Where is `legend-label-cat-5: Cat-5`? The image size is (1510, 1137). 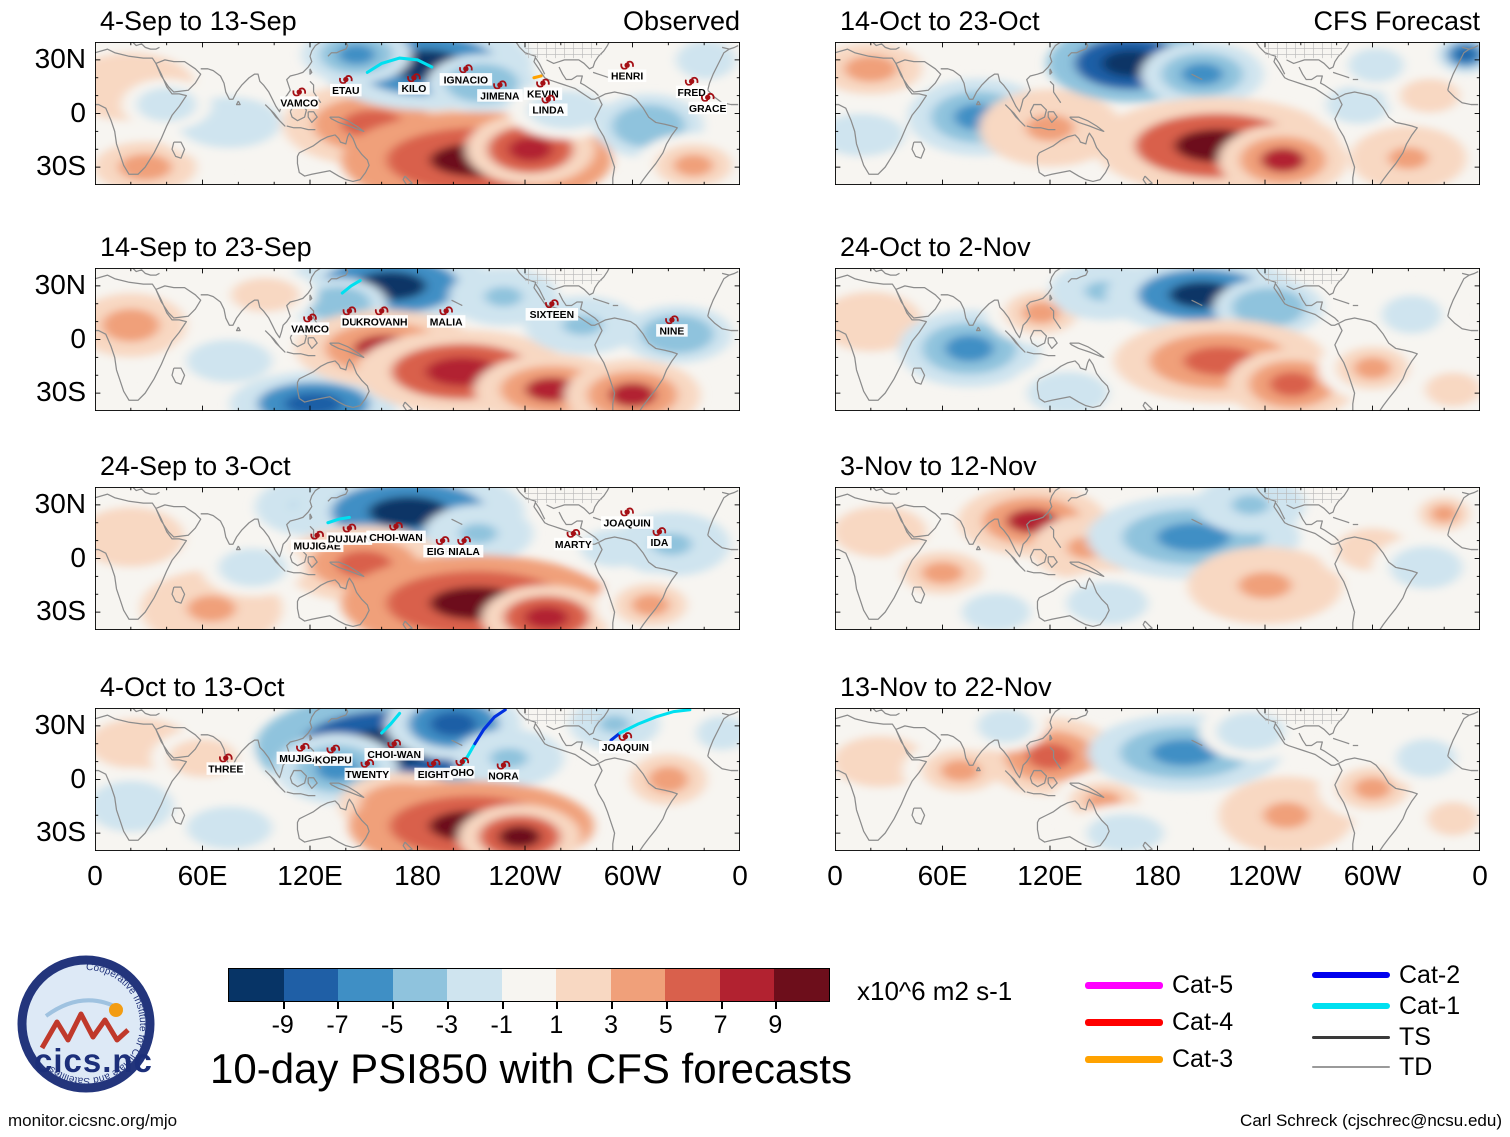 legend-label-cat-5: Cat-5 is located at coordinates (1203, 985).